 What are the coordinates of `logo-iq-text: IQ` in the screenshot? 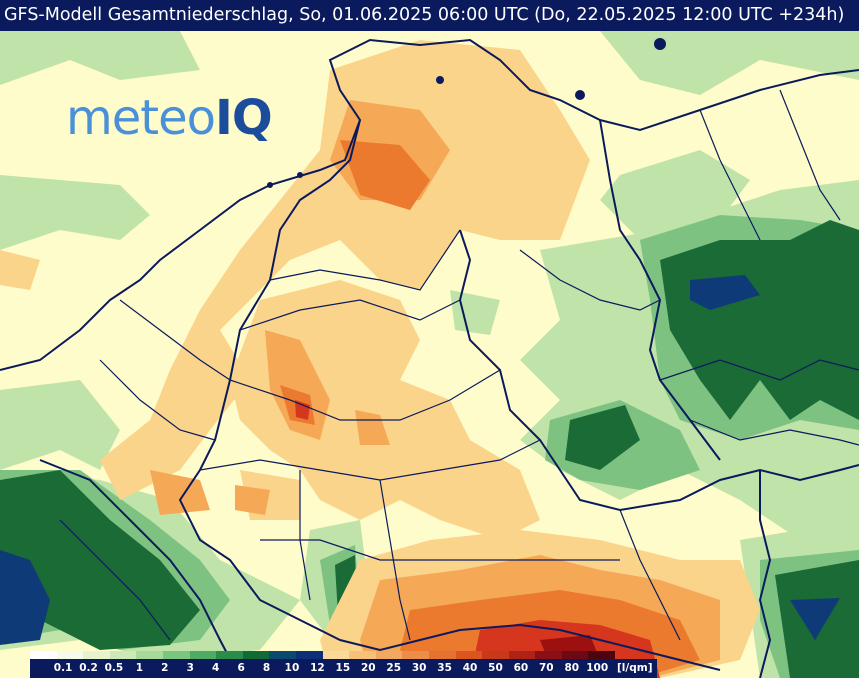 It's located at (244, 118).